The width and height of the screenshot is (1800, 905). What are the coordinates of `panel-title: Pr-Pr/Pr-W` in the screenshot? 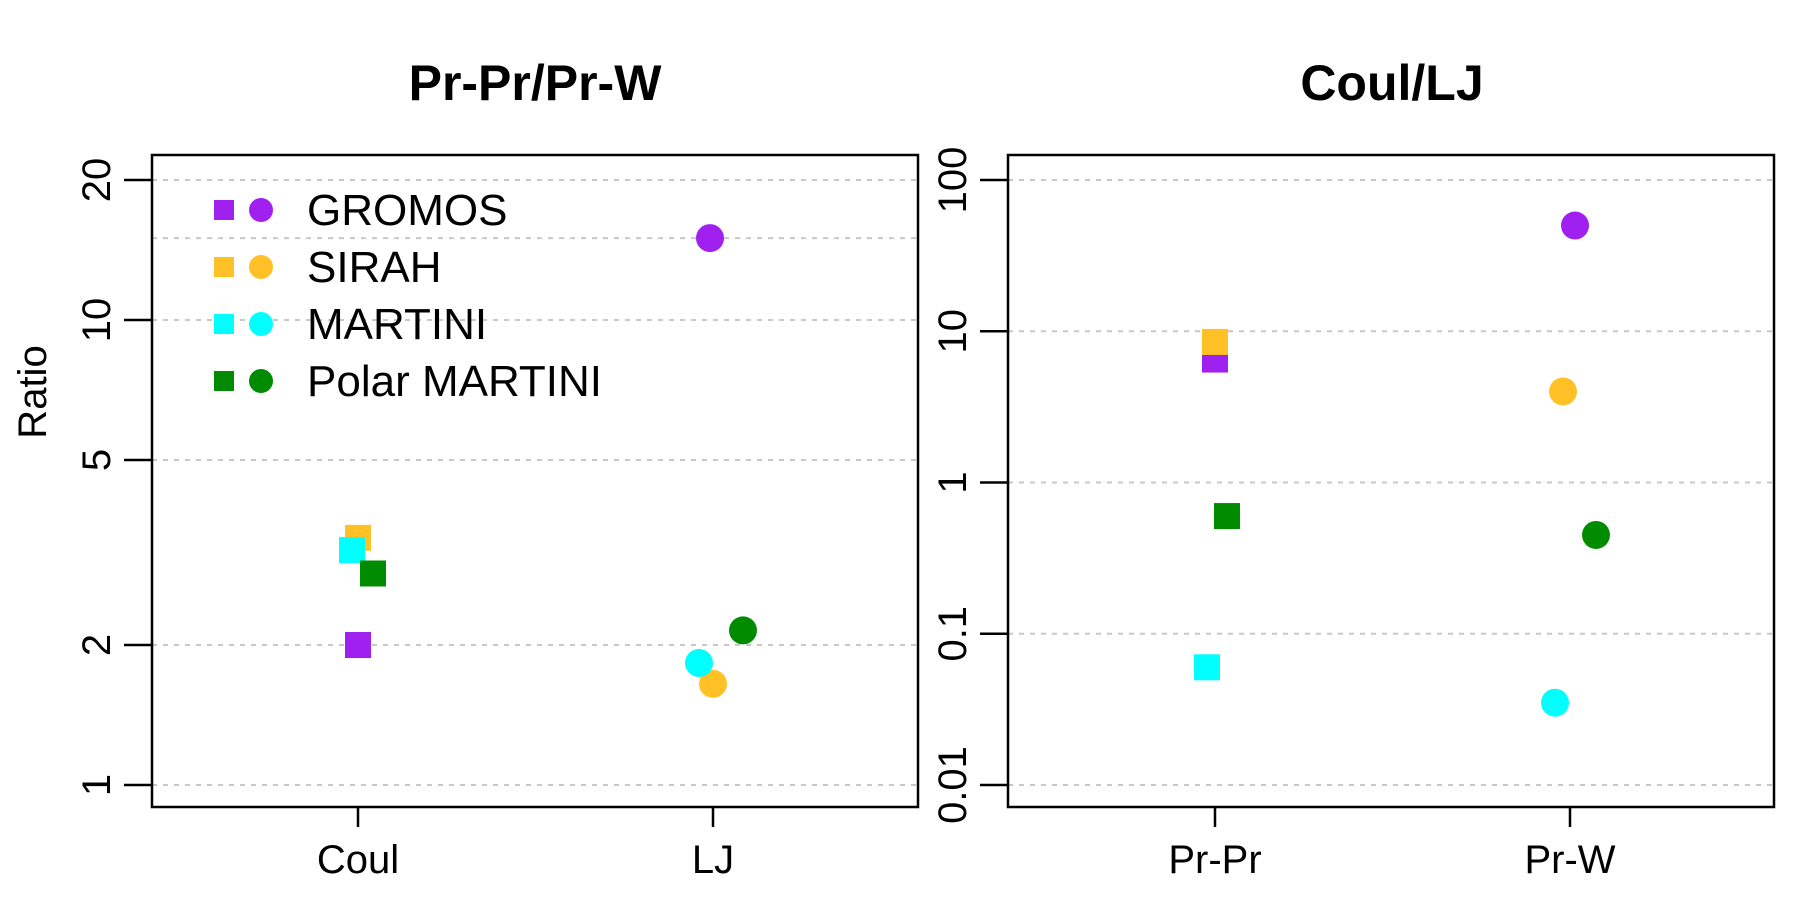 It's located at (536, 83).